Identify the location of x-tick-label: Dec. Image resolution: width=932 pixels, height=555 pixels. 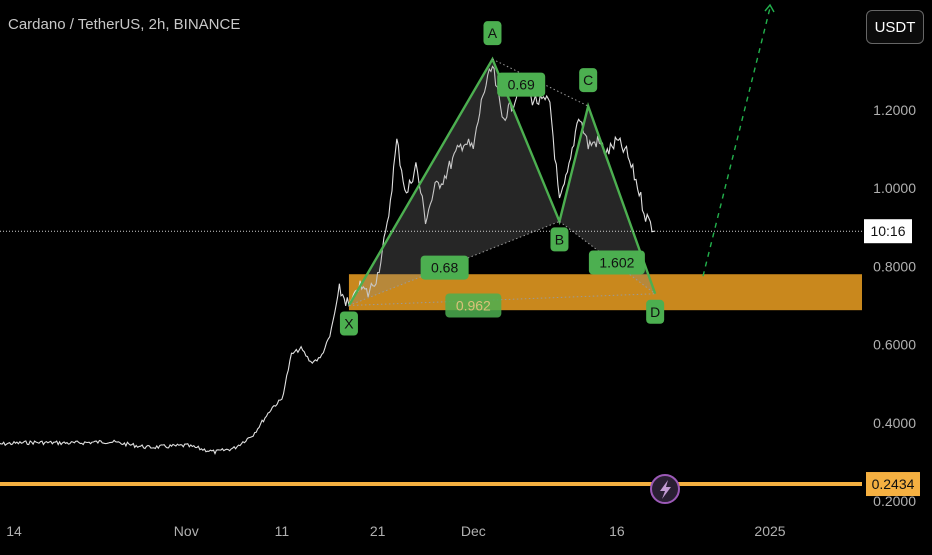
(473, 531).